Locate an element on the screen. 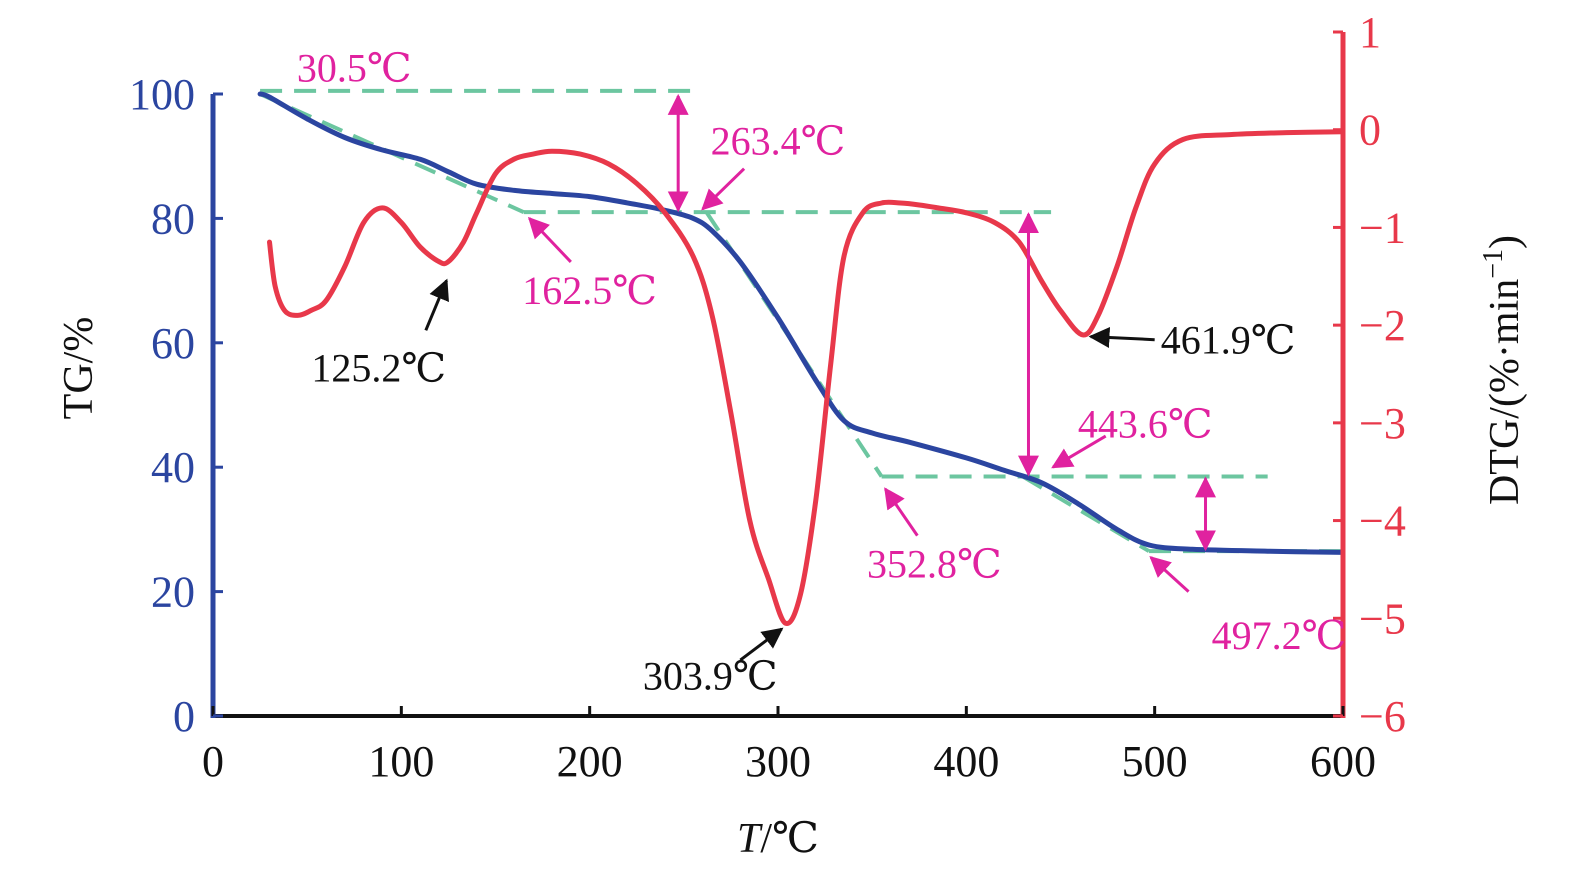 The height and width of the screenshot is (871, 1575). y-right-tick-label-7: 1 is located at coordinates (1370, 32).